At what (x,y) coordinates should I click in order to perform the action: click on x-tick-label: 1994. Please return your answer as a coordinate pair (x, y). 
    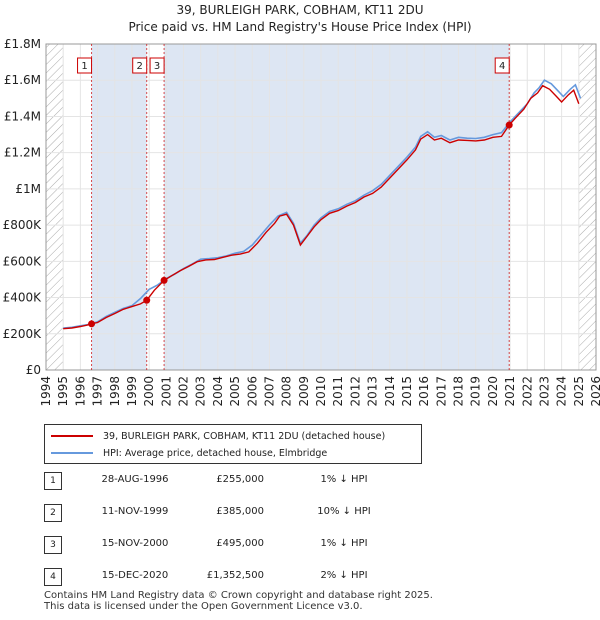
    Looking at the image, I should click on (46, 391).